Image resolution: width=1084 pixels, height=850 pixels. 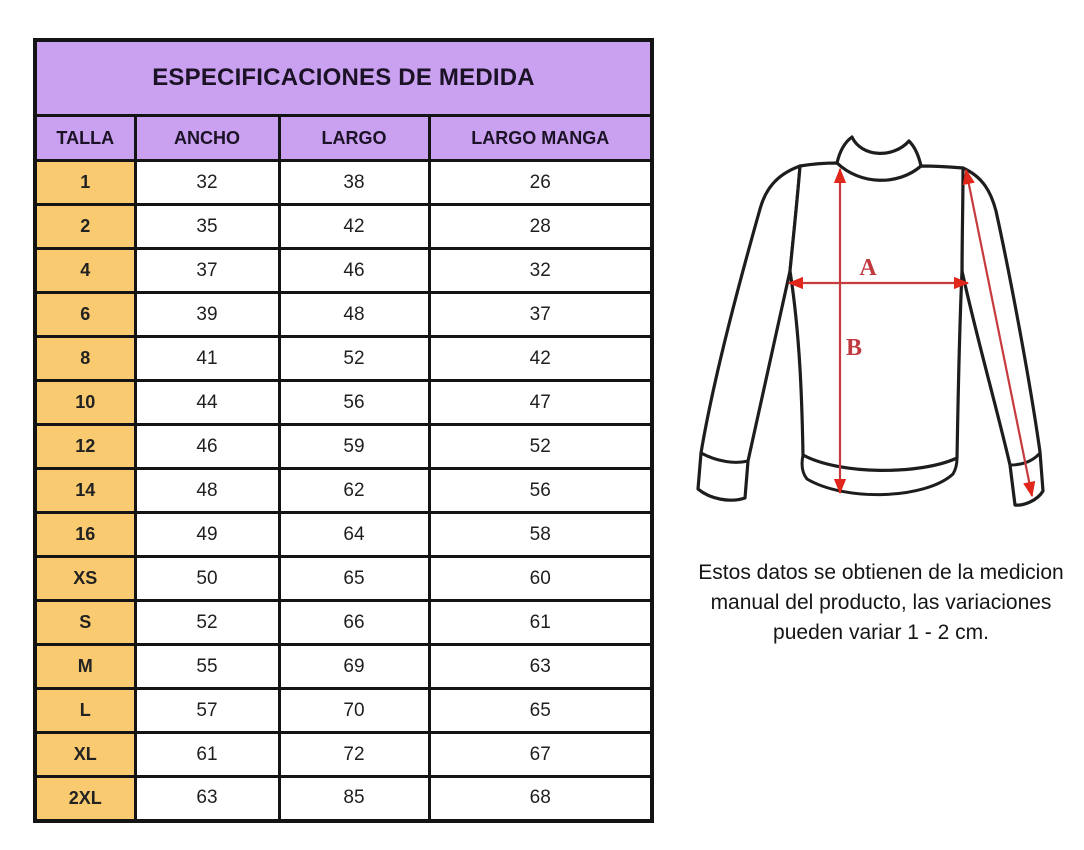 I want to click on table-row: 2 35 42 28, so click(x=343, y=226).